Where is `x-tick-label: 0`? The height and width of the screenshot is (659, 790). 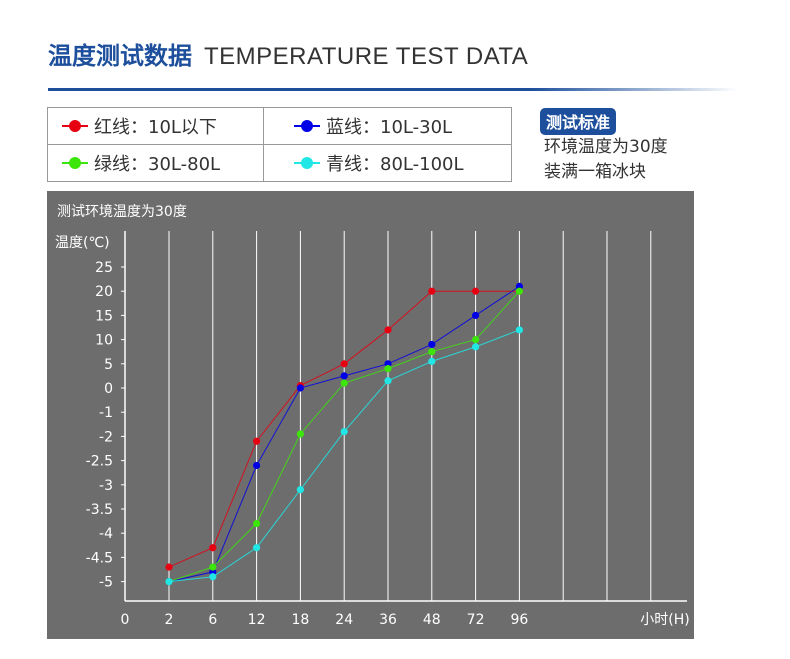
x-tick-label: 0 is located at coordinates (125, 620).